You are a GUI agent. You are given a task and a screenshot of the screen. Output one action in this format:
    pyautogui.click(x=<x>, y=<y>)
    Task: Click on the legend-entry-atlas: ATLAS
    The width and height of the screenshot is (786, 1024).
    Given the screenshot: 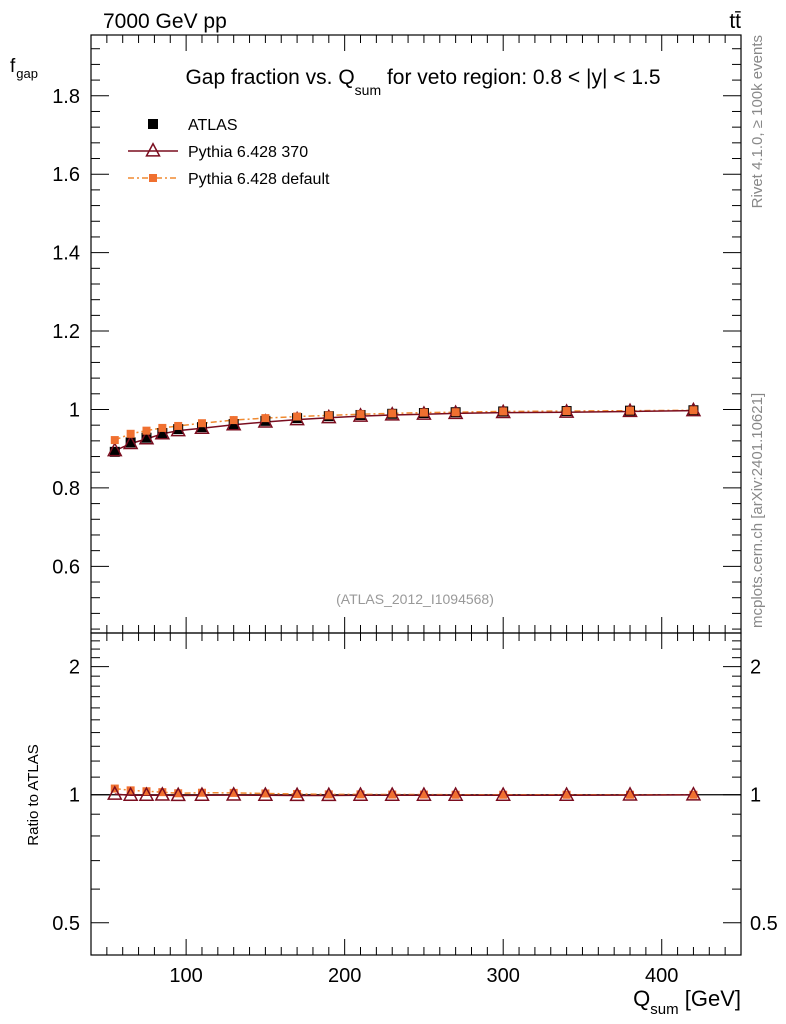 What is the action you would take?
    pyautogui.click(x=213, y=125)
    